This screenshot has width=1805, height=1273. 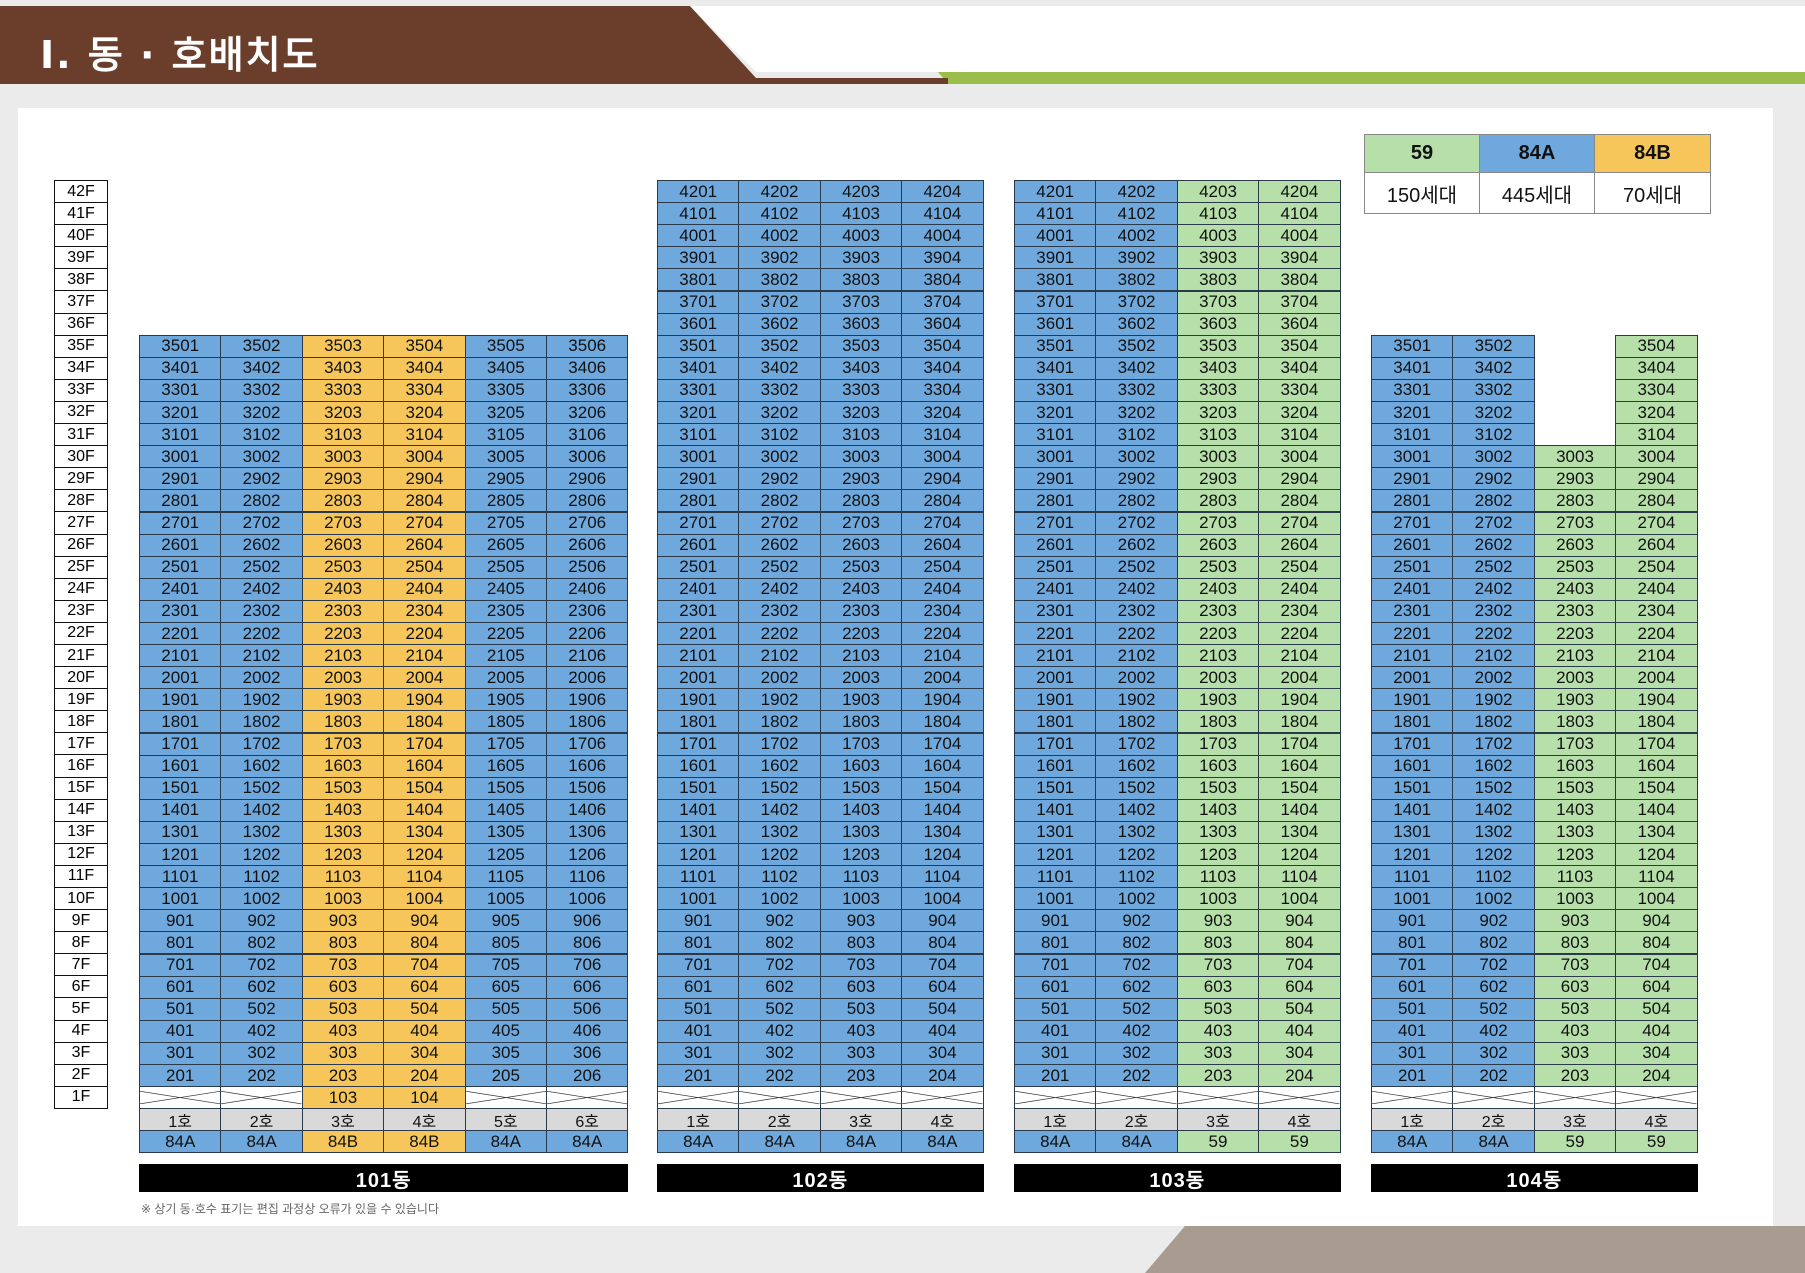 What do you see at coordinates (902, 45) in the screenshot?
I see `header-banner: I. 동 · 호배치도` at bounding box center [902, 45].